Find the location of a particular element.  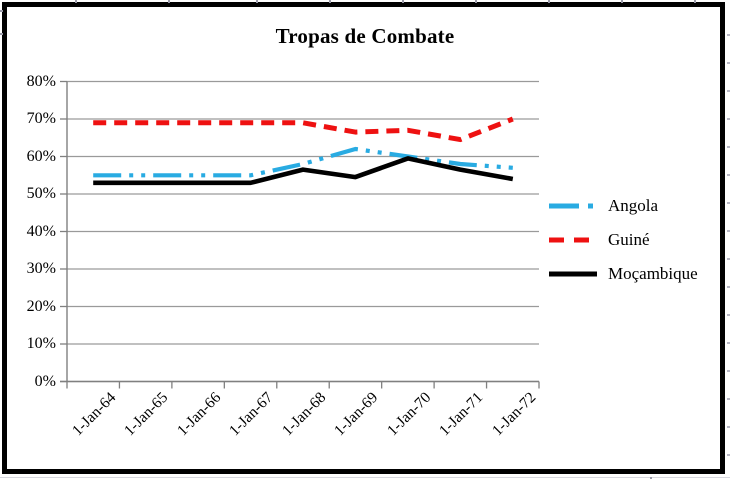

legend-item: Guiné is located at coordinates (622, 240).